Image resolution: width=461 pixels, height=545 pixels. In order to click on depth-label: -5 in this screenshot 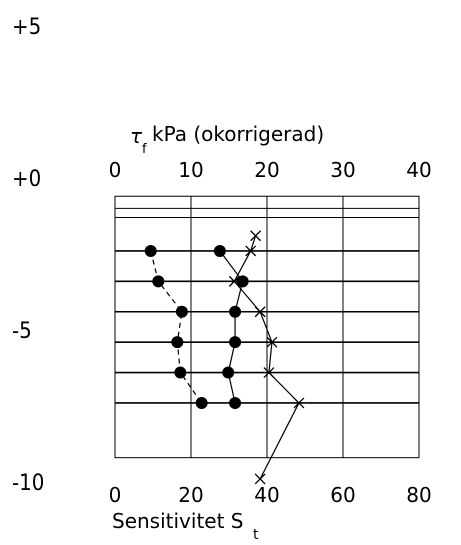, I will do `click(22, 331)`.